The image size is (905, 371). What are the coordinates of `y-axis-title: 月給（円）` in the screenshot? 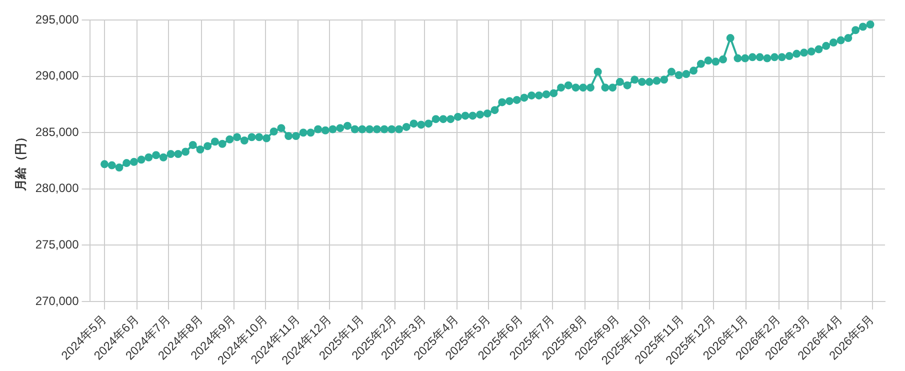 It's located at (21, 161).